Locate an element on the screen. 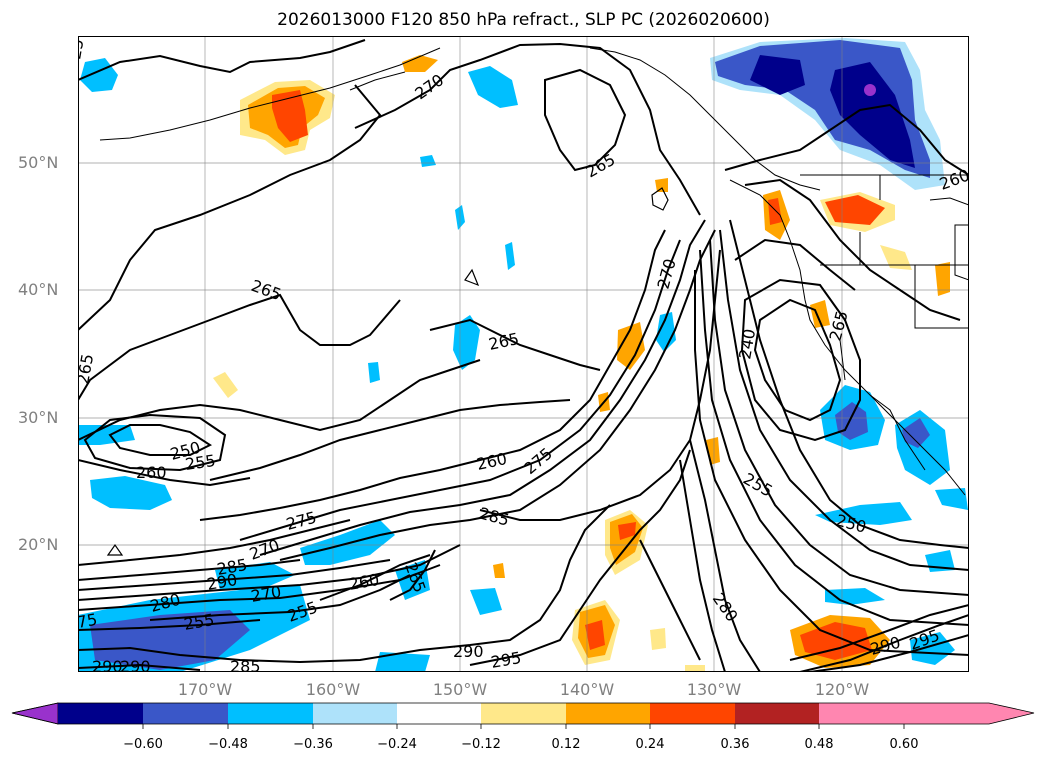  positive-anomaly-aleutian-core is located at coordinates (290, 116).